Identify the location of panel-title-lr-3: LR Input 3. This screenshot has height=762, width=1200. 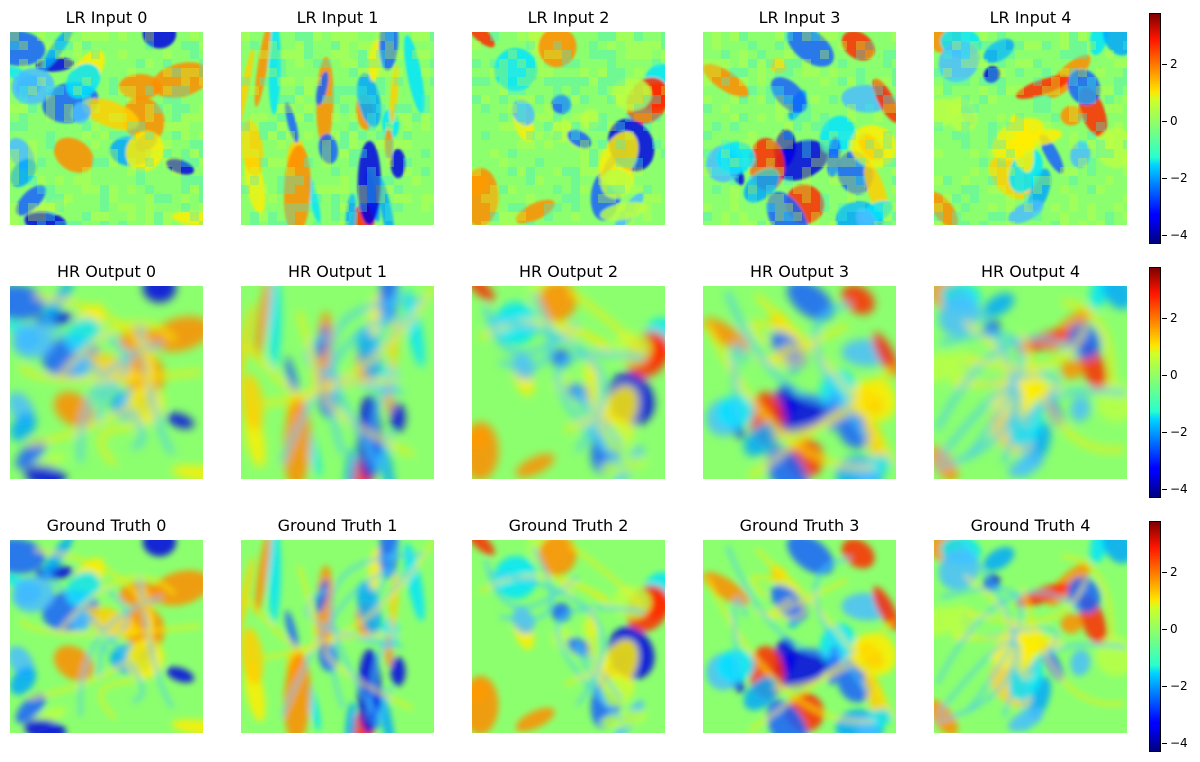
(799, 17).